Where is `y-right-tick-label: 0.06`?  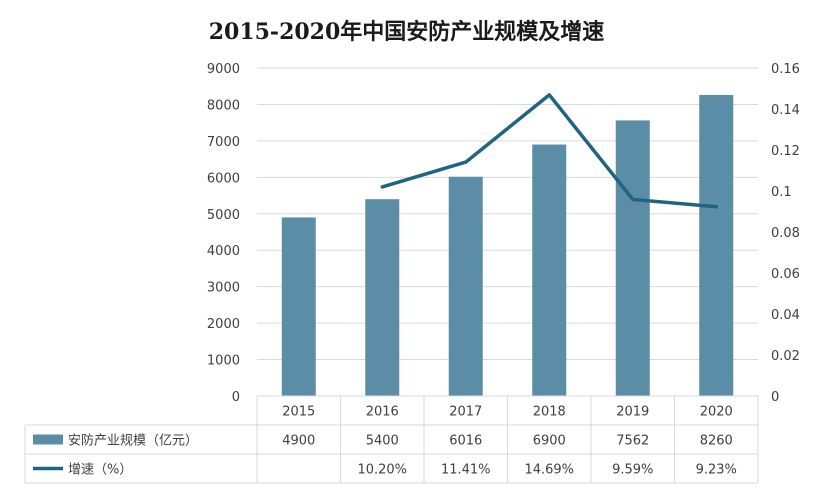 y-right-tick-label: 0.06 is located at coordinates (785, 274).